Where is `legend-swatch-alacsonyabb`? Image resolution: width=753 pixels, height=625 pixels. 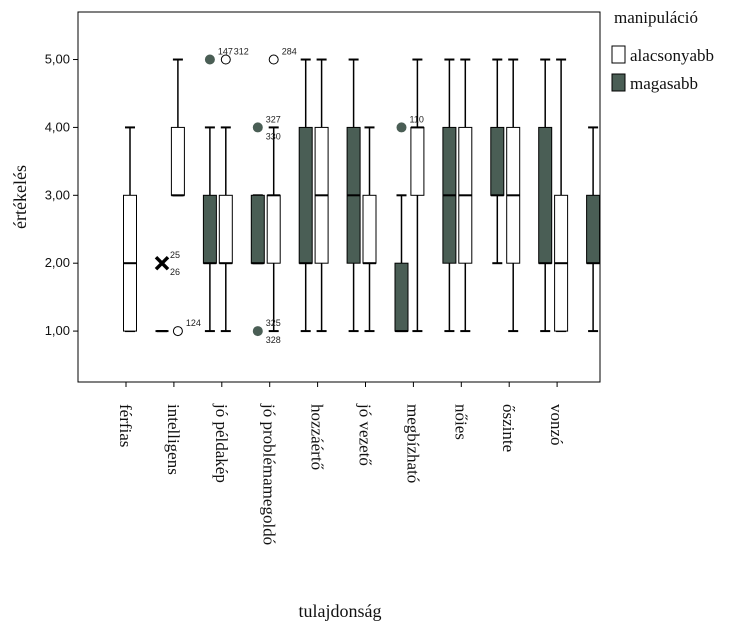 legend-swatch-alacsonyabb is located at coordinates (618, 54).